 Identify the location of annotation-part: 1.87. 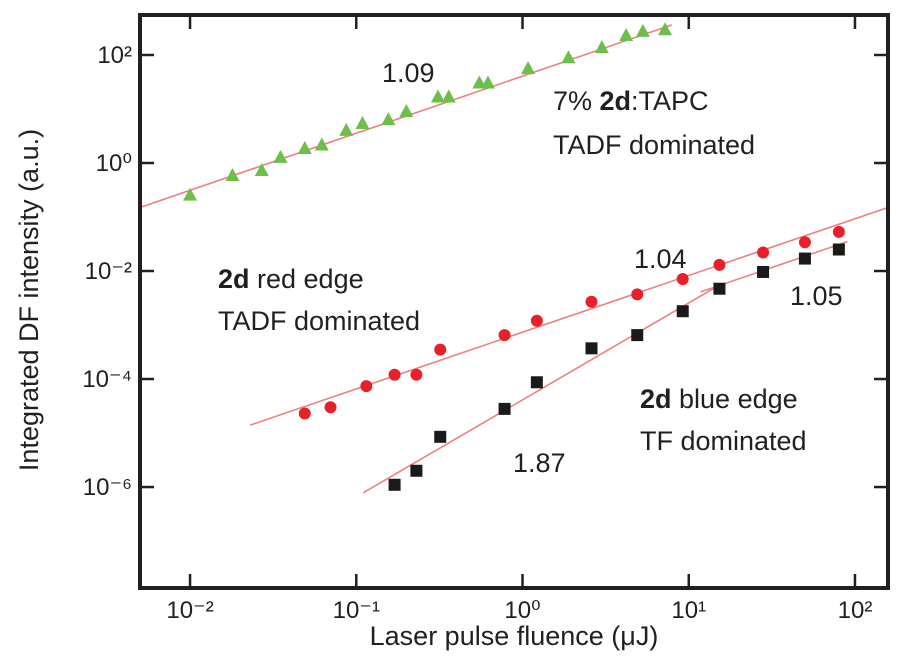
(539, 463).